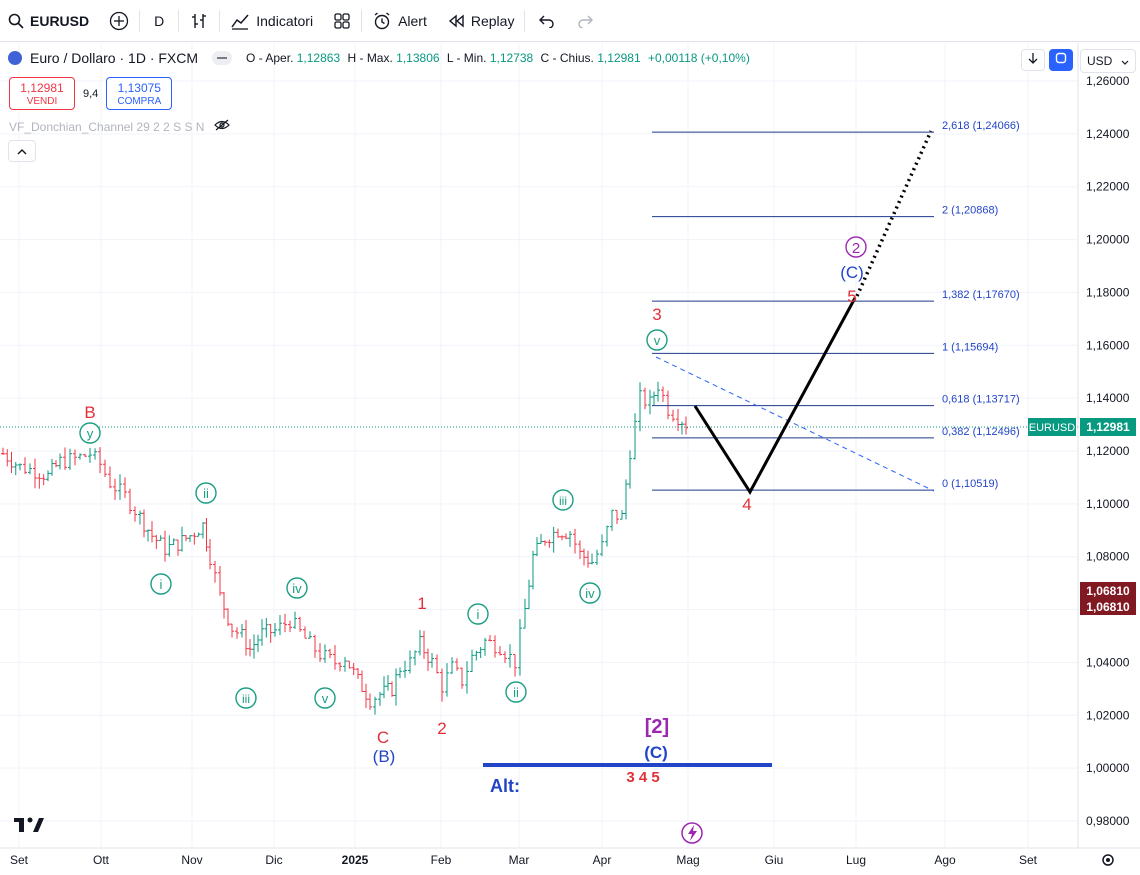 The width and height of the screenshot is (1140, 875). I want to click on interval-button: D, so click(159, 21).